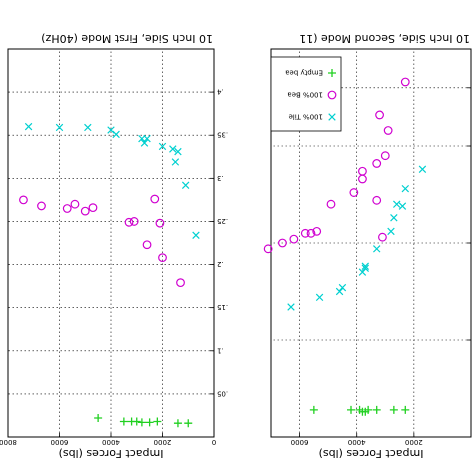 The image size is (474, 474). Describe the element at coordinates (220, 350) in the screenshot. I see `y-tick-label: .1` at that location.